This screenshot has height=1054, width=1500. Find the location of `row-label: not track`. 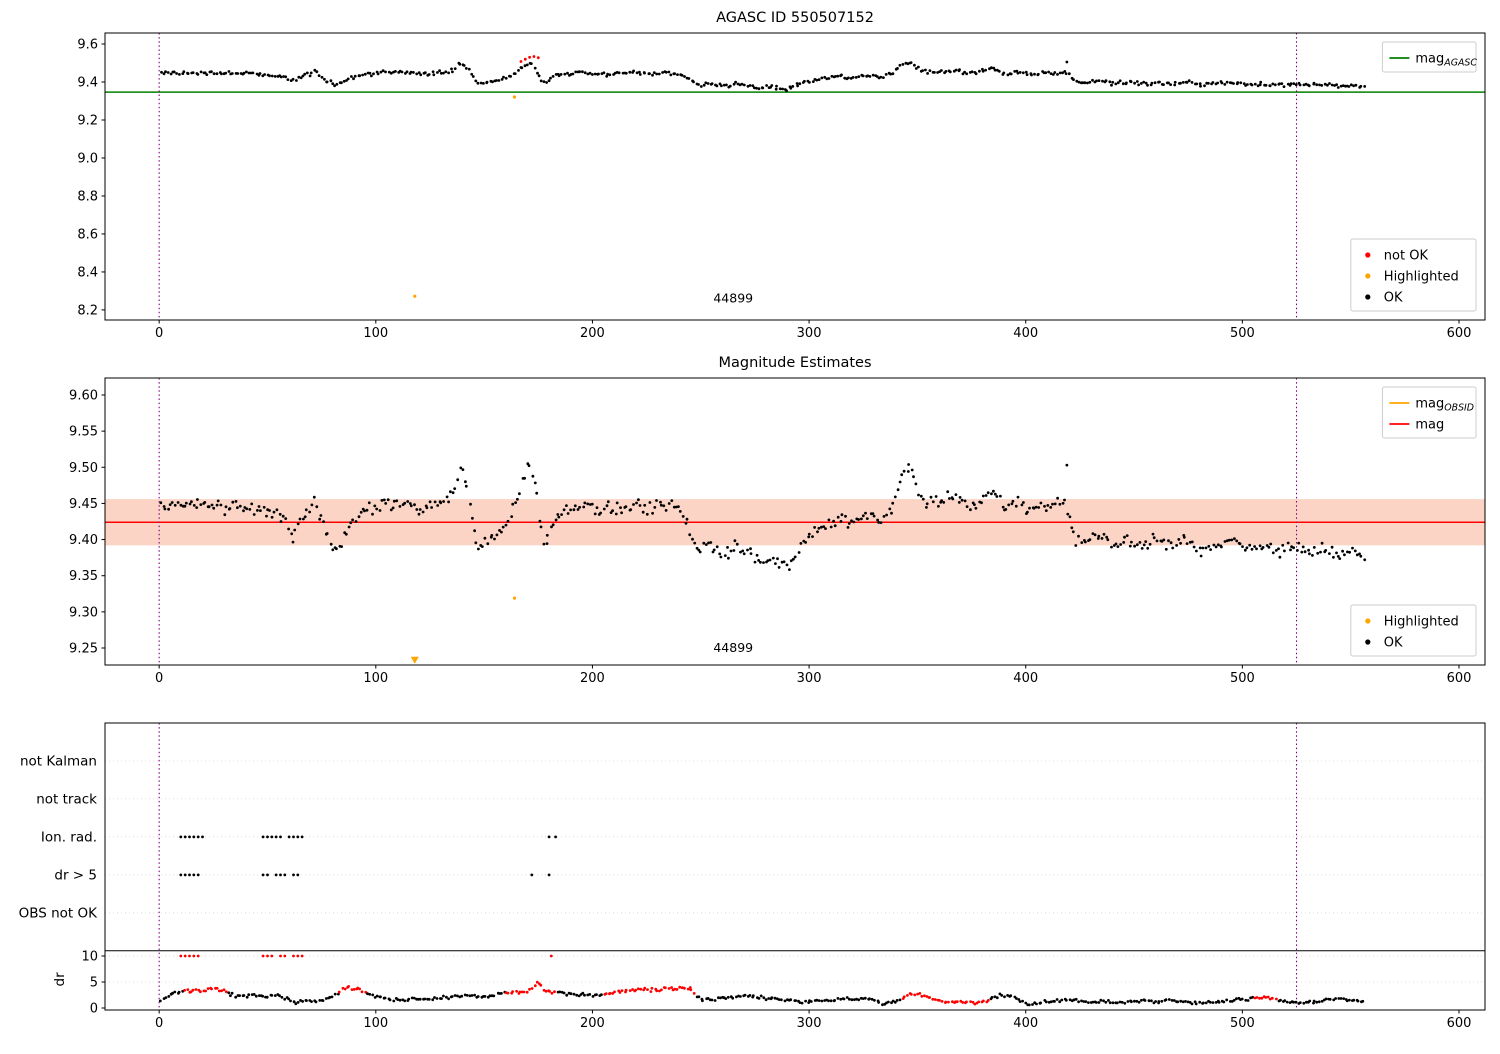

row-label: not track is located at coordinates (66, 799).